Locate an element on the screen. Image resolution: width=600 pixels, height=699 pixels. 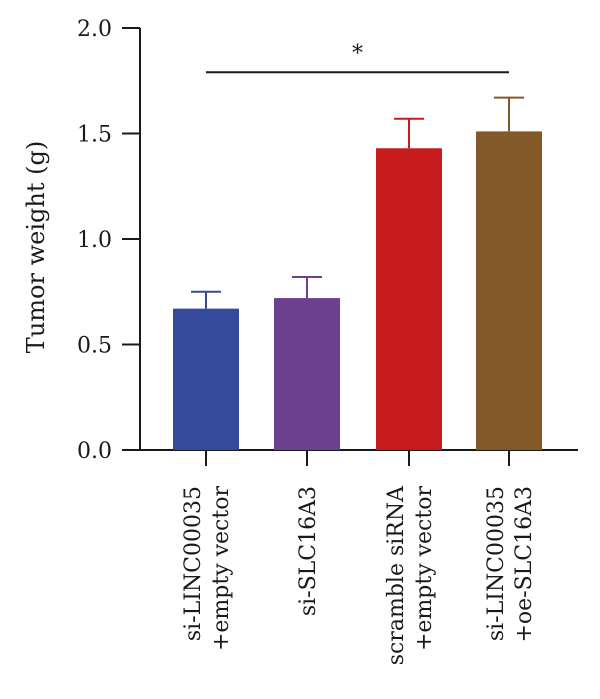
y-axis-ticks: 0.0 0.5 1.0 1.5 2.0 is located at coordinates (108, 240).